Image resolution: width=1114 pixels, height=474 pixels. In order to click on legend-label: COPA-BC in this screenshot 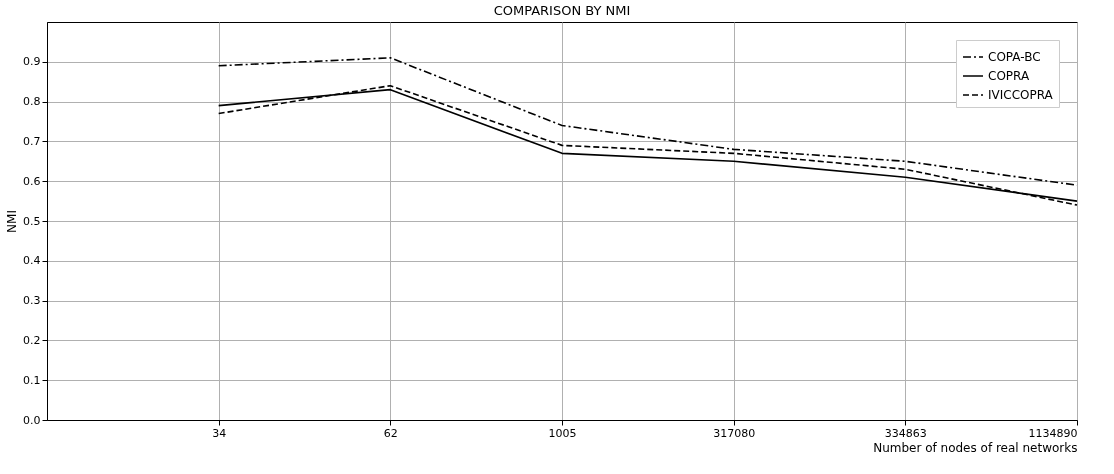, I will do `click(1014, 57)`.